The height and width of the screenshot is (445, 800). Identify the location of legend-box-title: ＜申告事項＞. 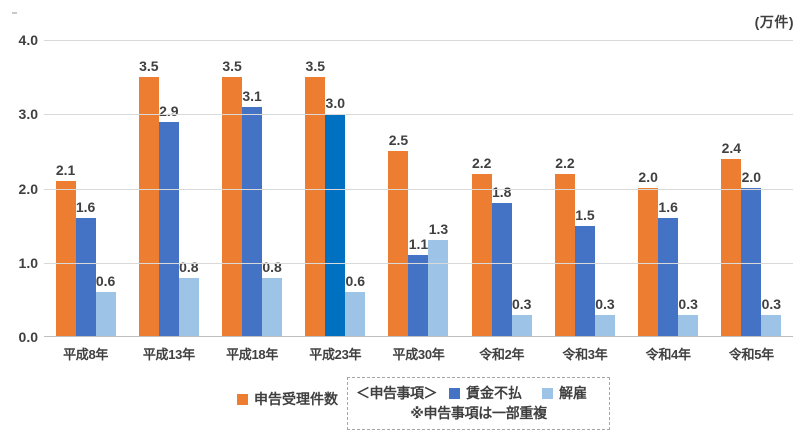
(397, 393).